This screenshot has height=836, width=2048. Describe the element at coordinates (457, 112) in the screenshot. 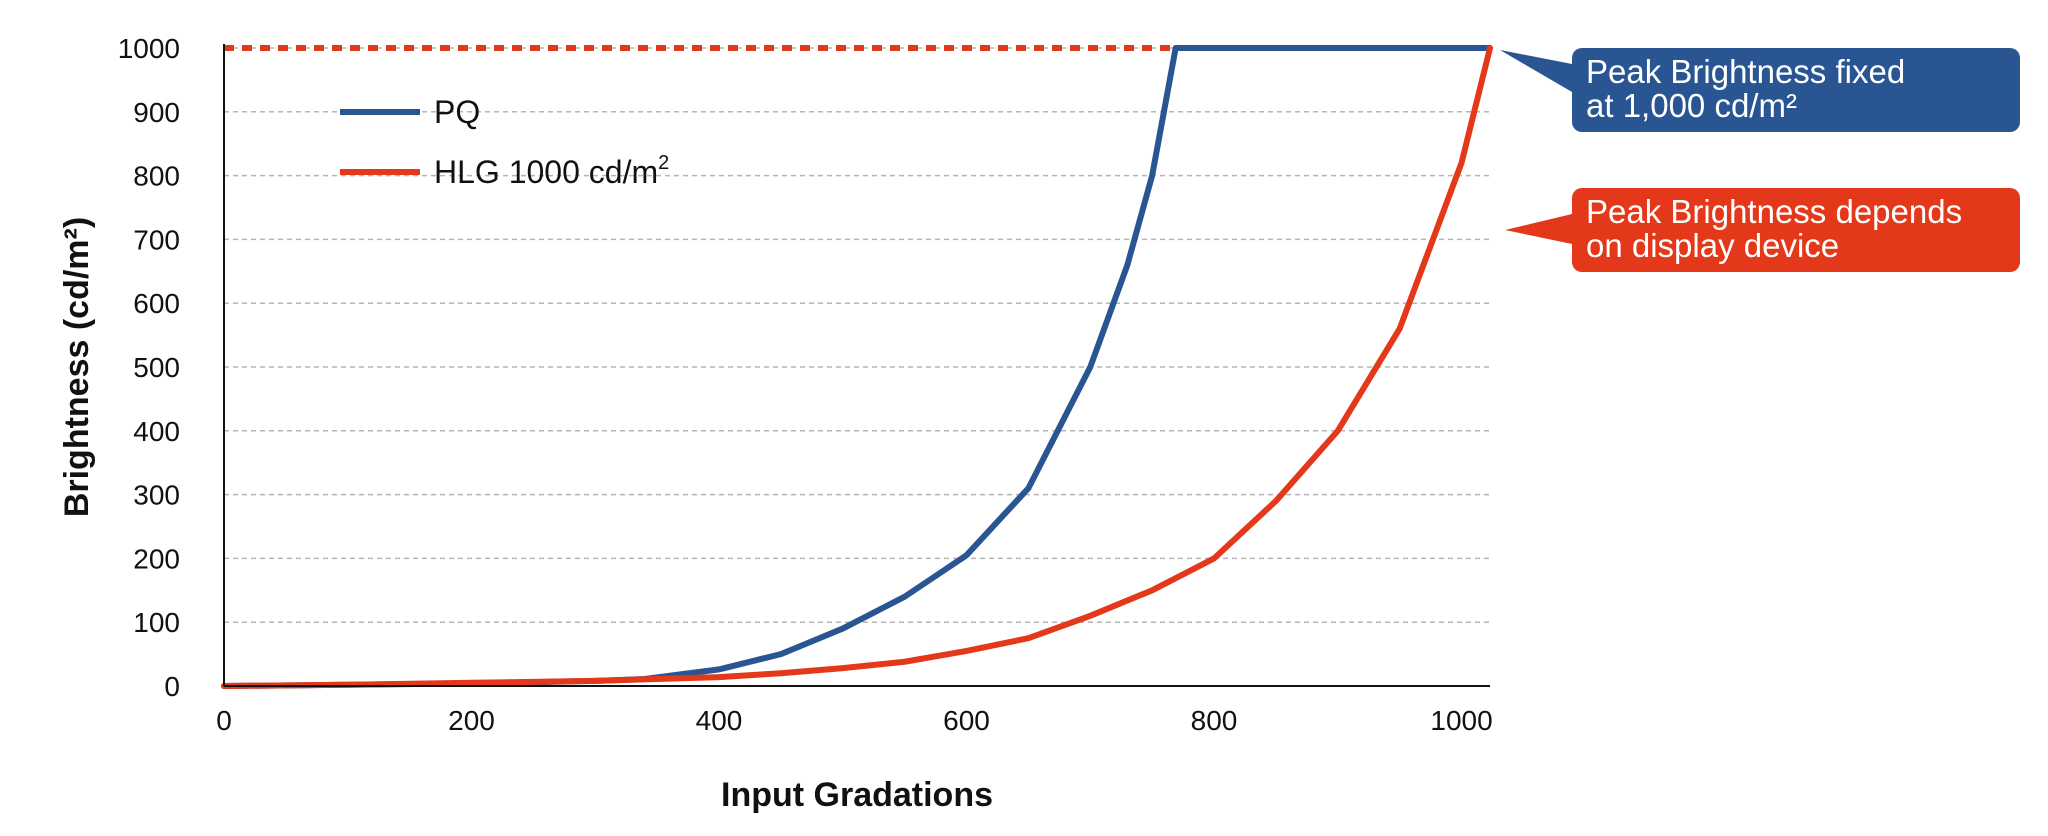

I see `legend-label-pq: PQ` at that location.